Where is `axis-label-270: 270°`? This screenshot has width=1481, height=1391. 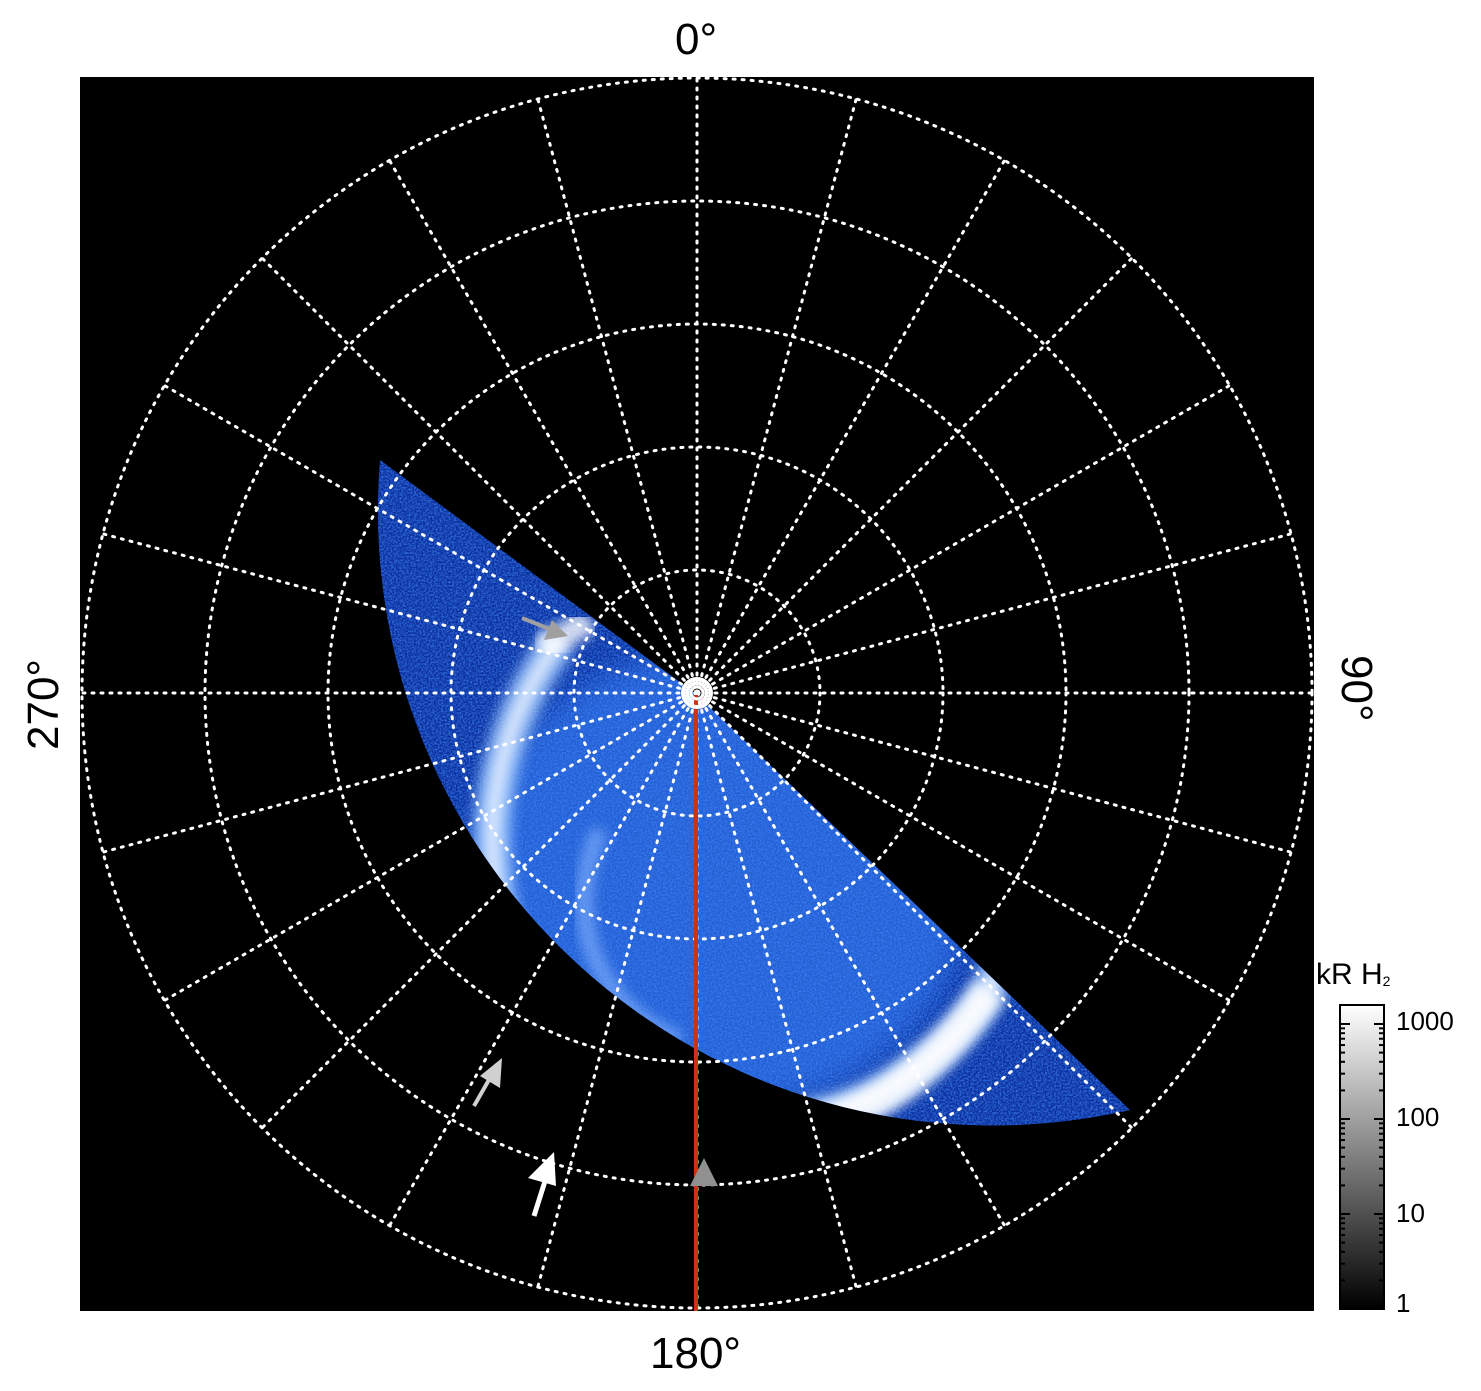 axis-label-270: 270° is located at coordinates (43, 704).